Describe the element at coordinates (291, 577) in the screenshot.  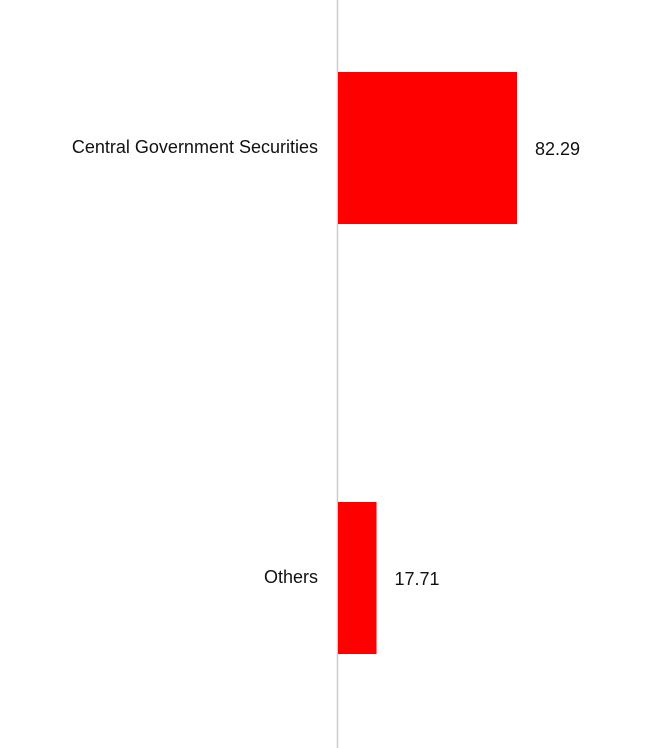
I see `category-label: Others` at that location.